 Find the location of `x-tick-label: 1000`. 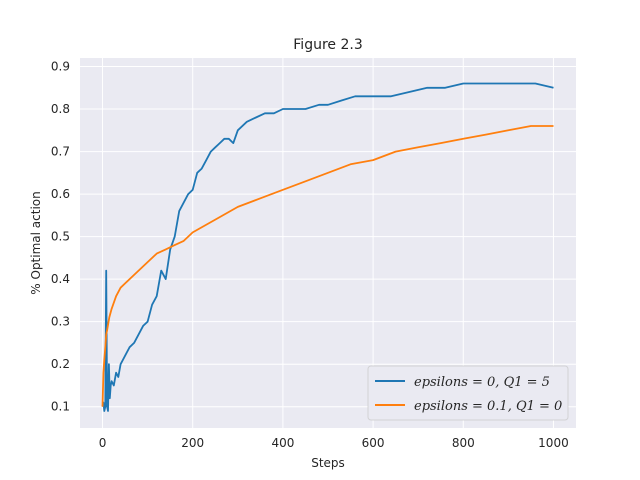

x-tick-label: 1000 is located at coordinates (553, 443).